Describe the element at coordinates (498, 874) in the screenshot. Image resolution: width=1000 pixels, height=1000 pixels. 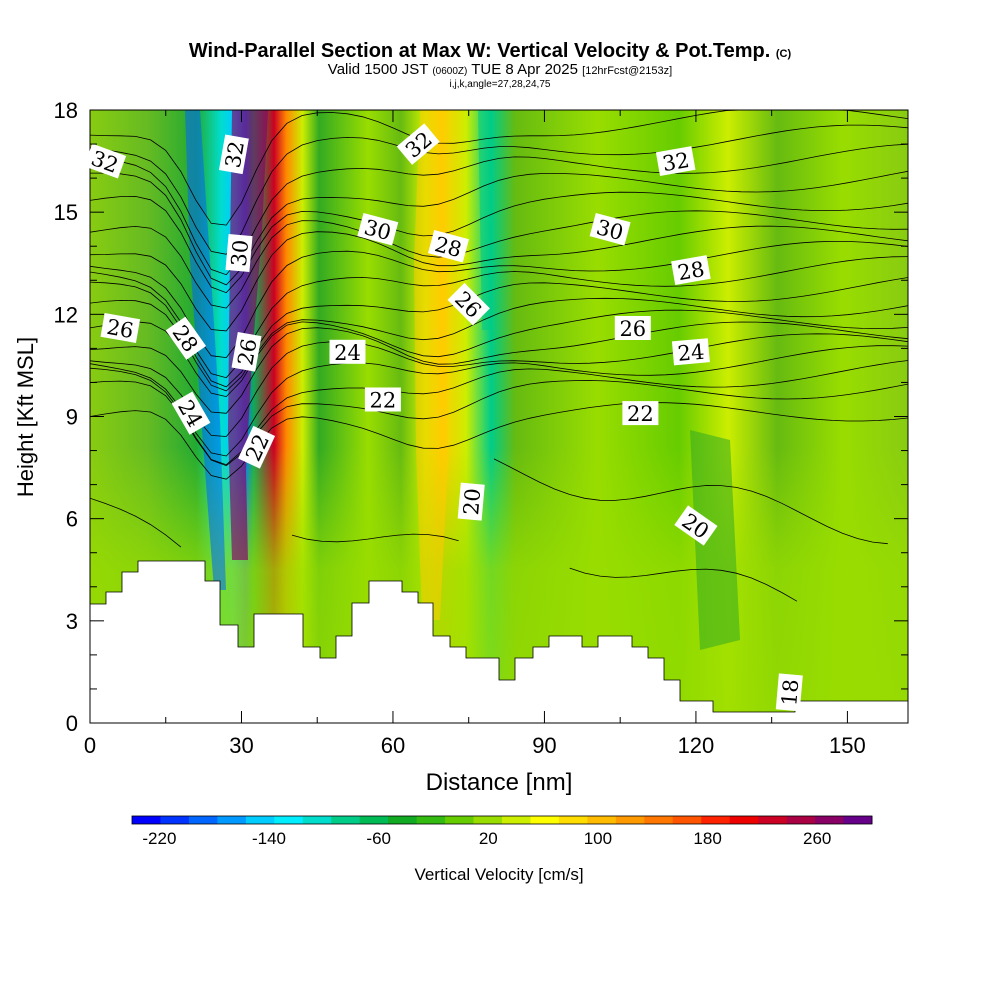
I see `colorbar-label: Vertical Velocity [cm/s]` at that location.